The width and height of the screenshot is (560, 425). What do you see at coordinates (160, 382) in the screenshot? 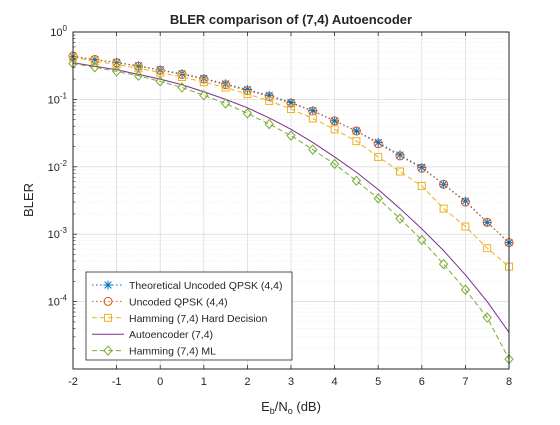
I see `x-tick-label: 0` at bounding box center [160, 382].